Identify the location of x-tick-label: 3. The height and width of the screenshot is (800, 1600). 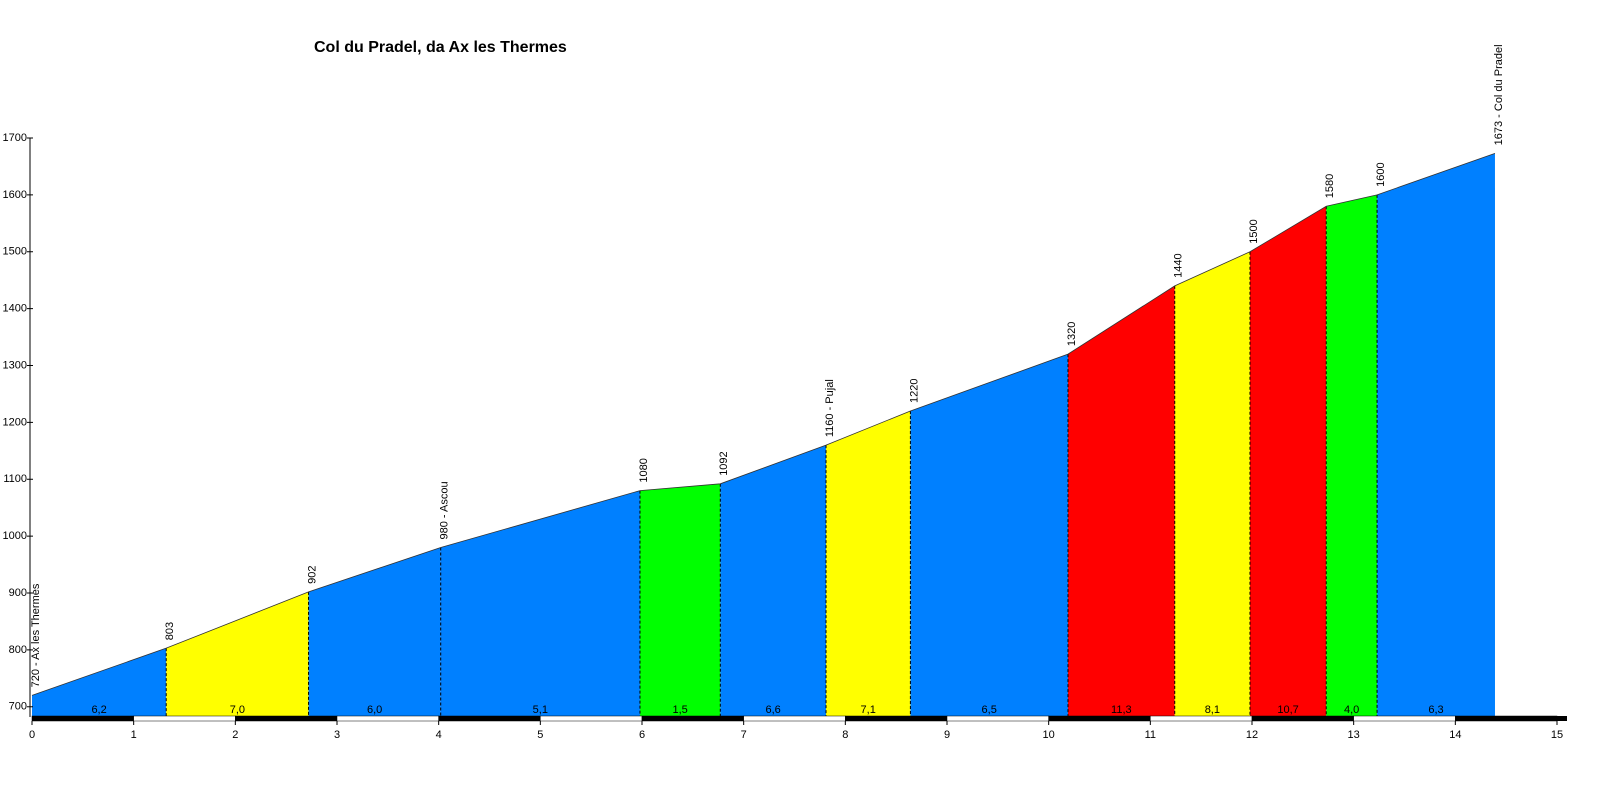
(337, 735).